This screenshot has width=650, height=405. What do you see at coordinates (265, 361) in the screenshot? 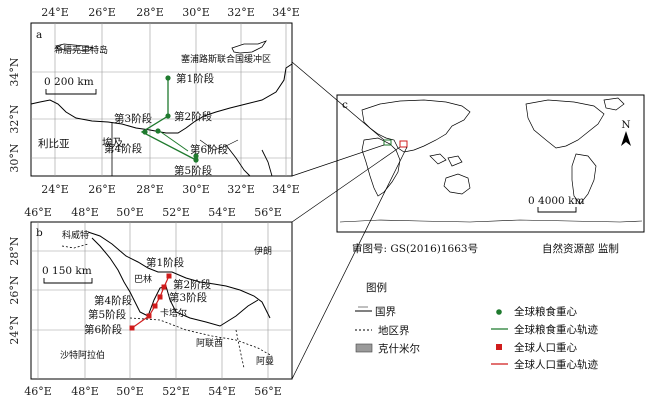
I see `place-oman: 阿曼` at bounding box center [265, 361].